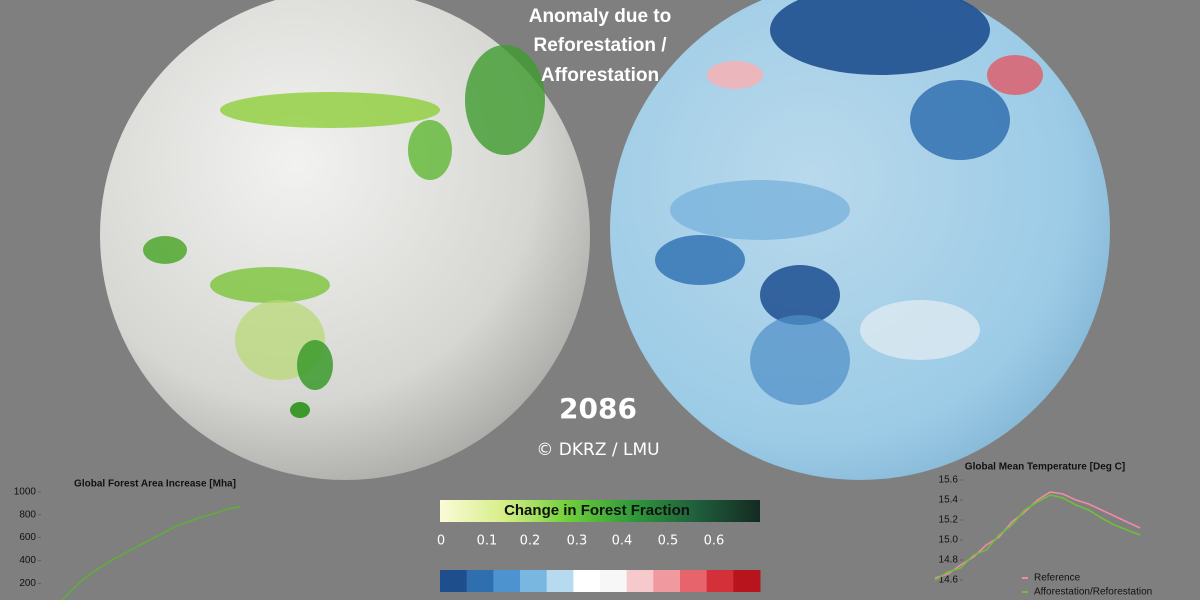  I want to click on title-line: Afforestation, so click(600, 75).